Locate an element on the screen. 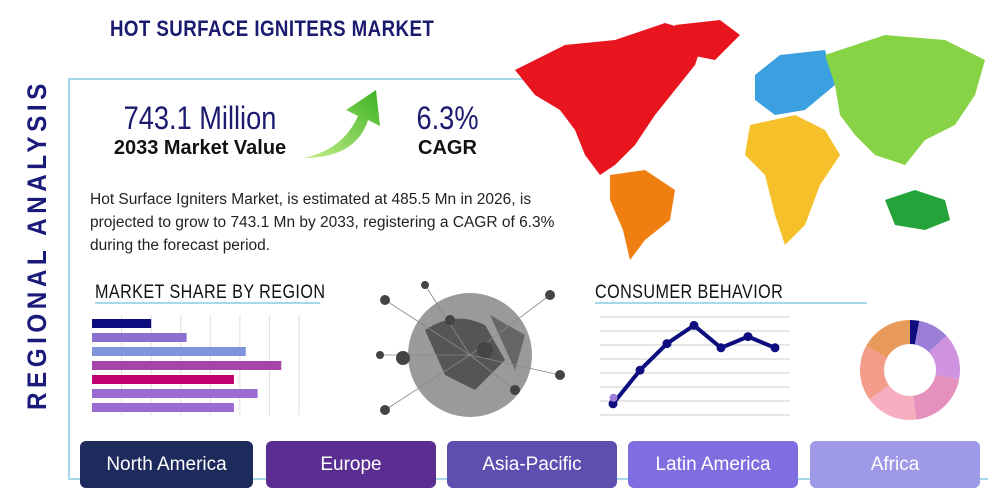 This screenshot has height=500, width=1000. market-value-label: 2033 Market Value is located at coordinates (200, 148).